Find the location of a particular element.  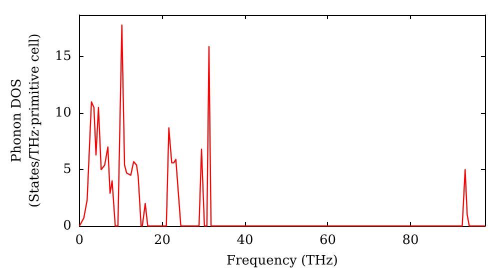

y-tick-label: 15 is located at coordinates (63, 56).